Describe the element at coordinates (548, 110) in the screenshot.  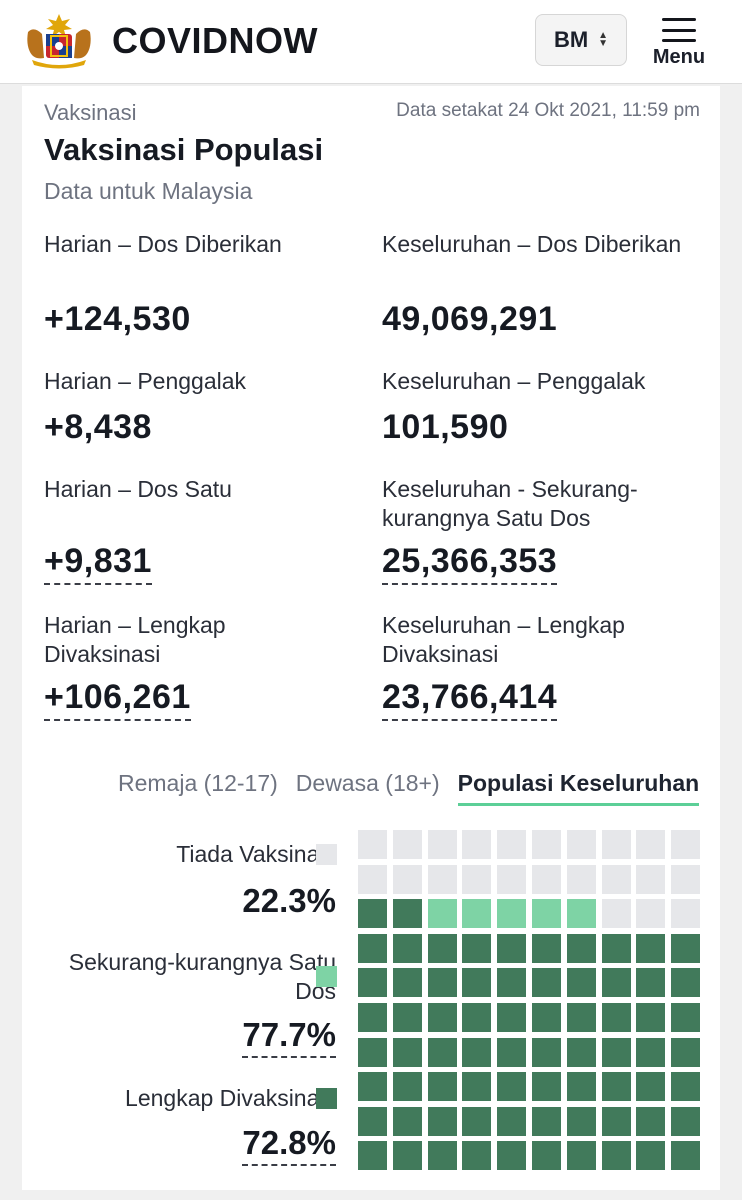
I see `data-timestamp: Data setakat 24 Okt 2021, 11:59 pm` at that location.